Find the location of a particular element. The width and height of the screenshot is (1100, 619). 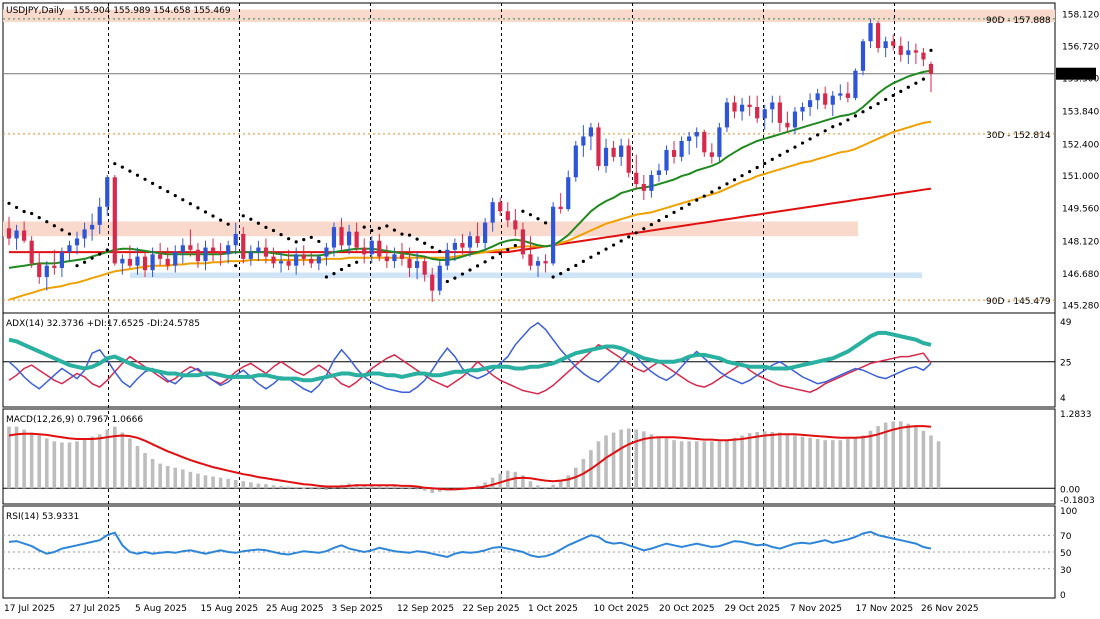

adx-line is located at coordinates (470, 356).